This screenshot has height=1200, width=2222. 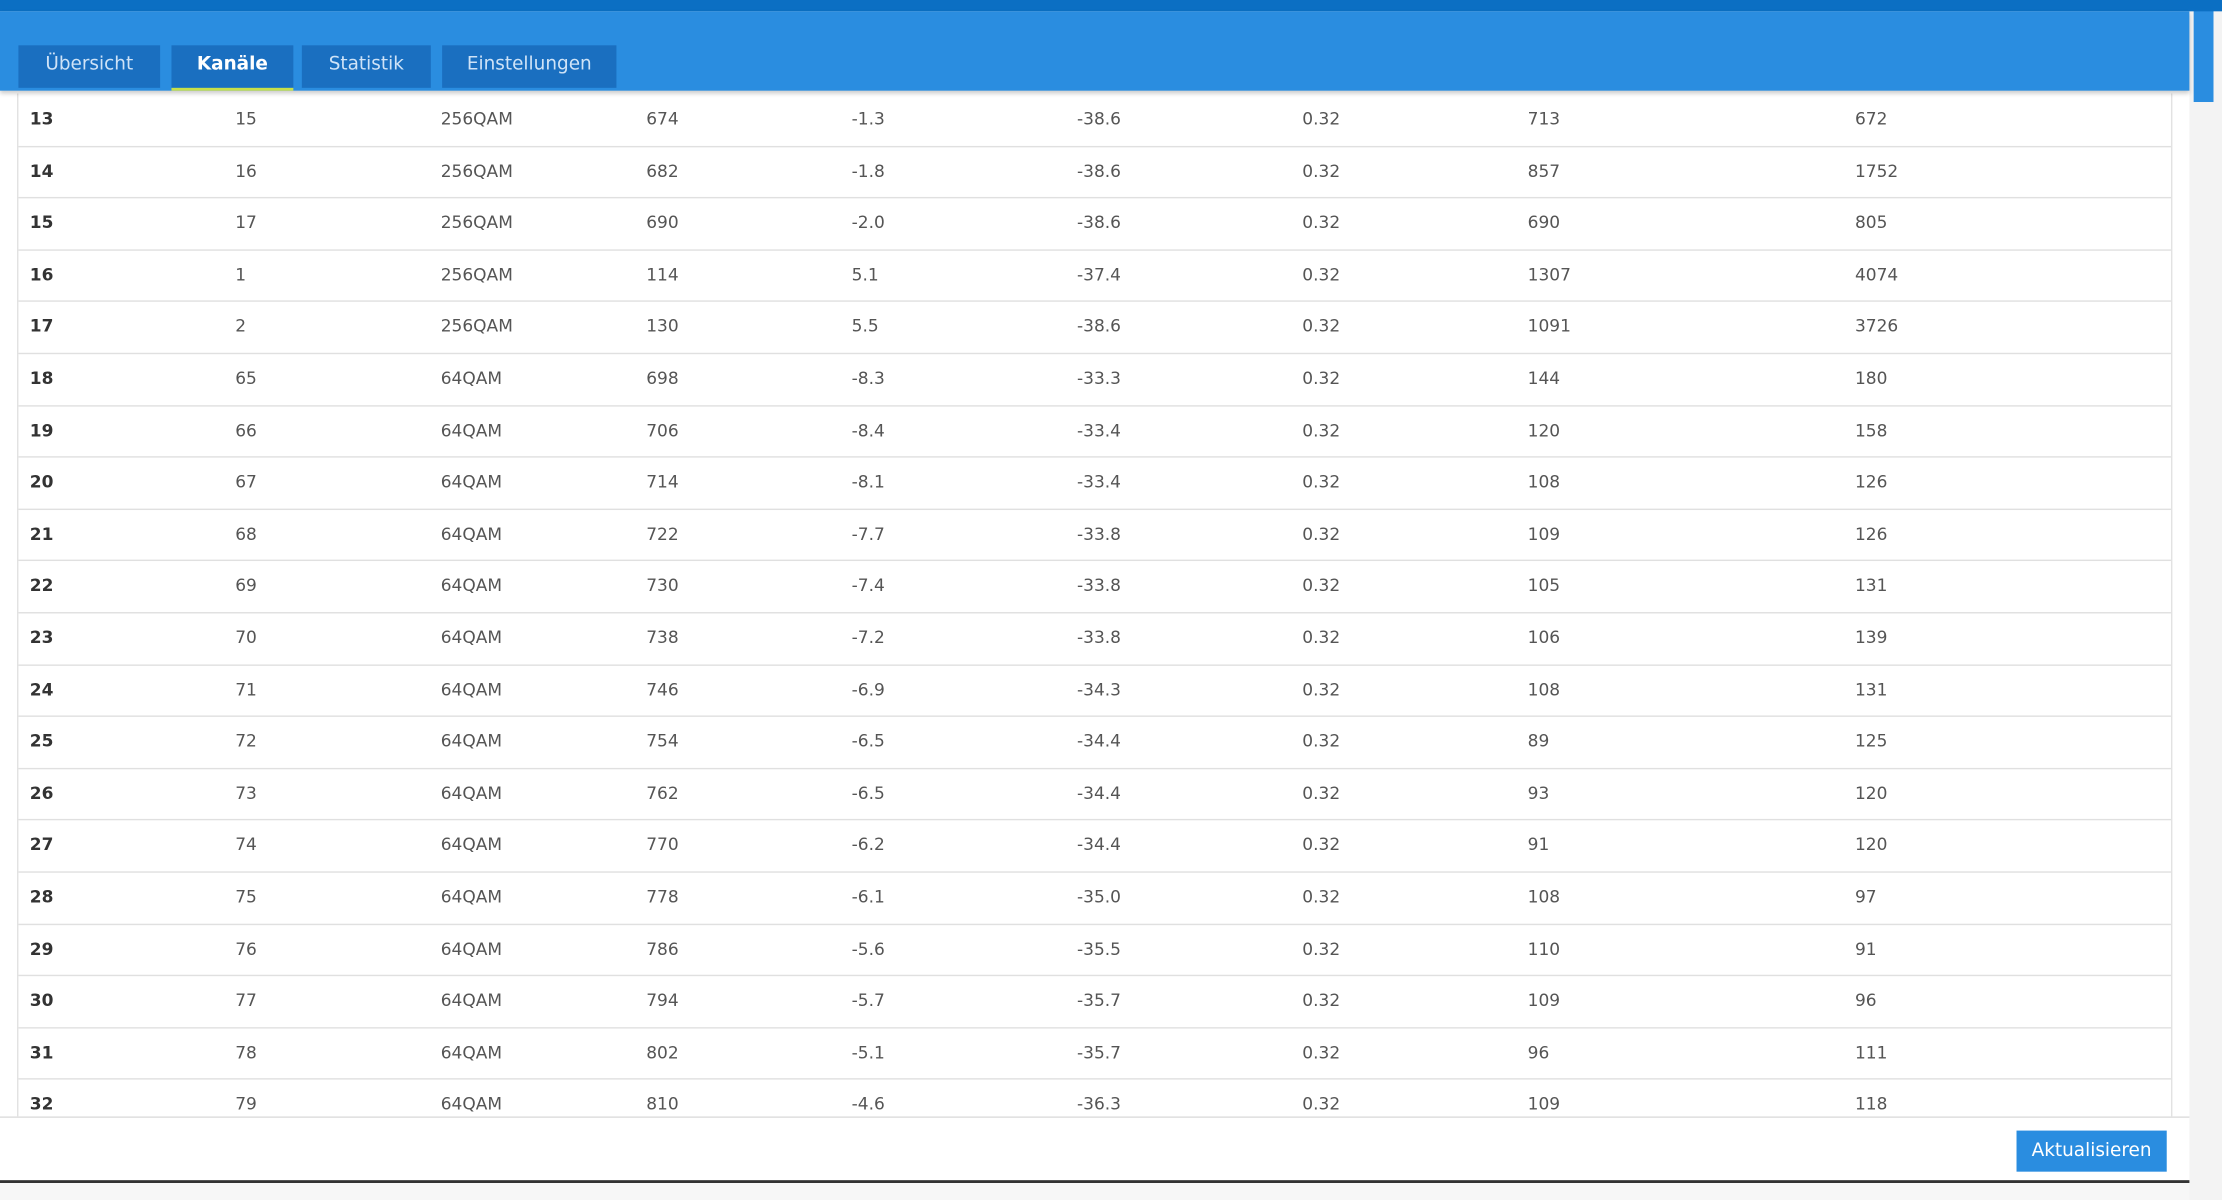 I want to click on table-cell: 19, so click(x=41, y=430).